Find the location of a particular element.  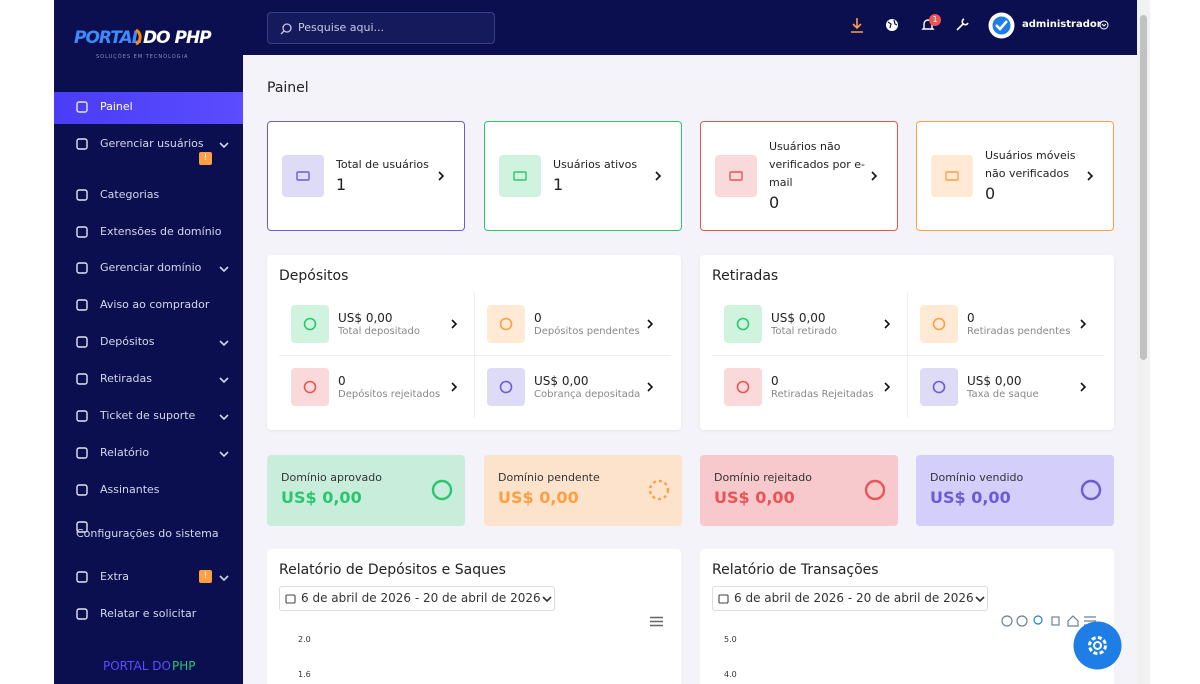

logo-right: DO PHP is located at coordinates (177, 38).